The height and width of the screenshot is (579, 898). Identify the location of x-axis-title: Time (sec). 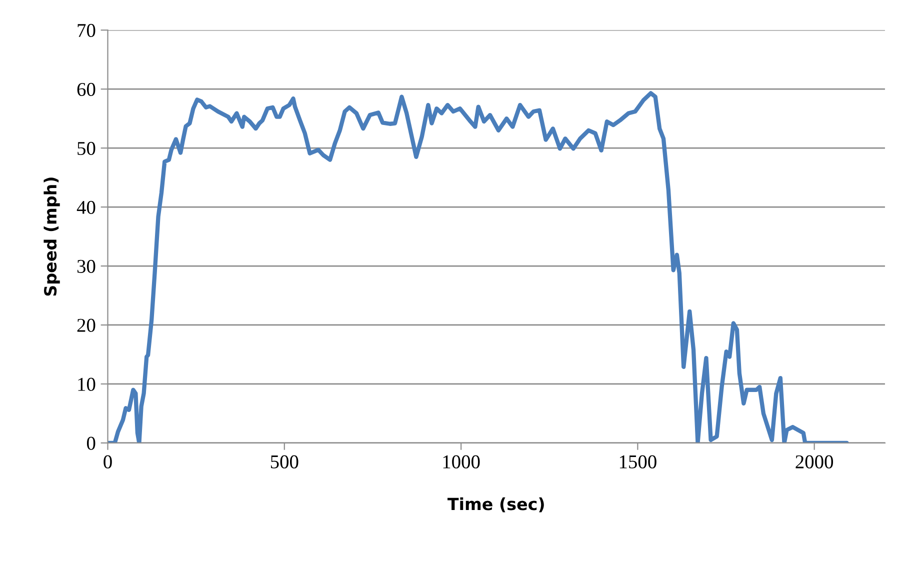
(496, 504).